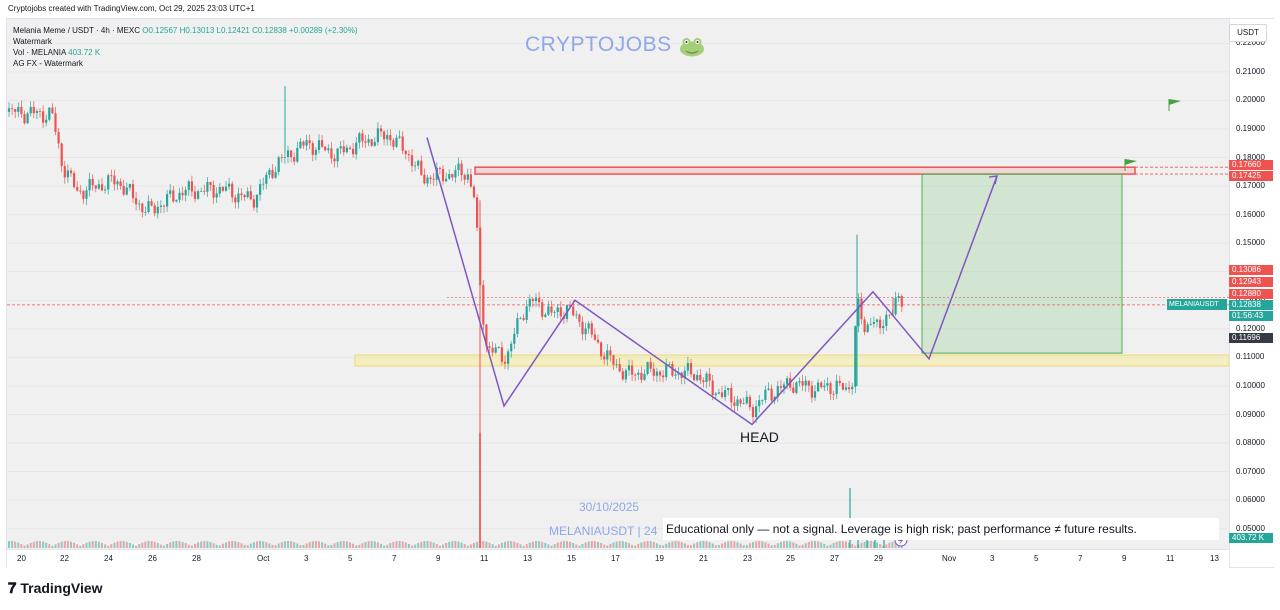  What do you see at coordinates (1251, 270) in the screenshot?
I see `price-tag-high: 0.13086` at bounding box center [1251, 270].